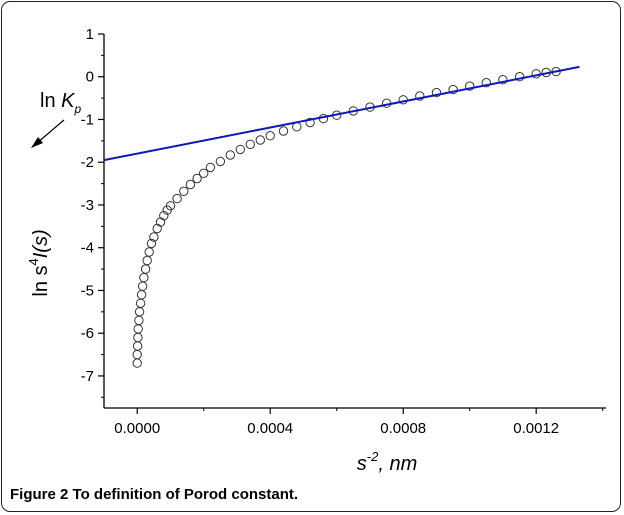 Image resolution: width=624 pixels, height=515 pixels. Describe the element at coordinates (90, 77) in the screenshot. I see `y-tick-label: 0` at that location.